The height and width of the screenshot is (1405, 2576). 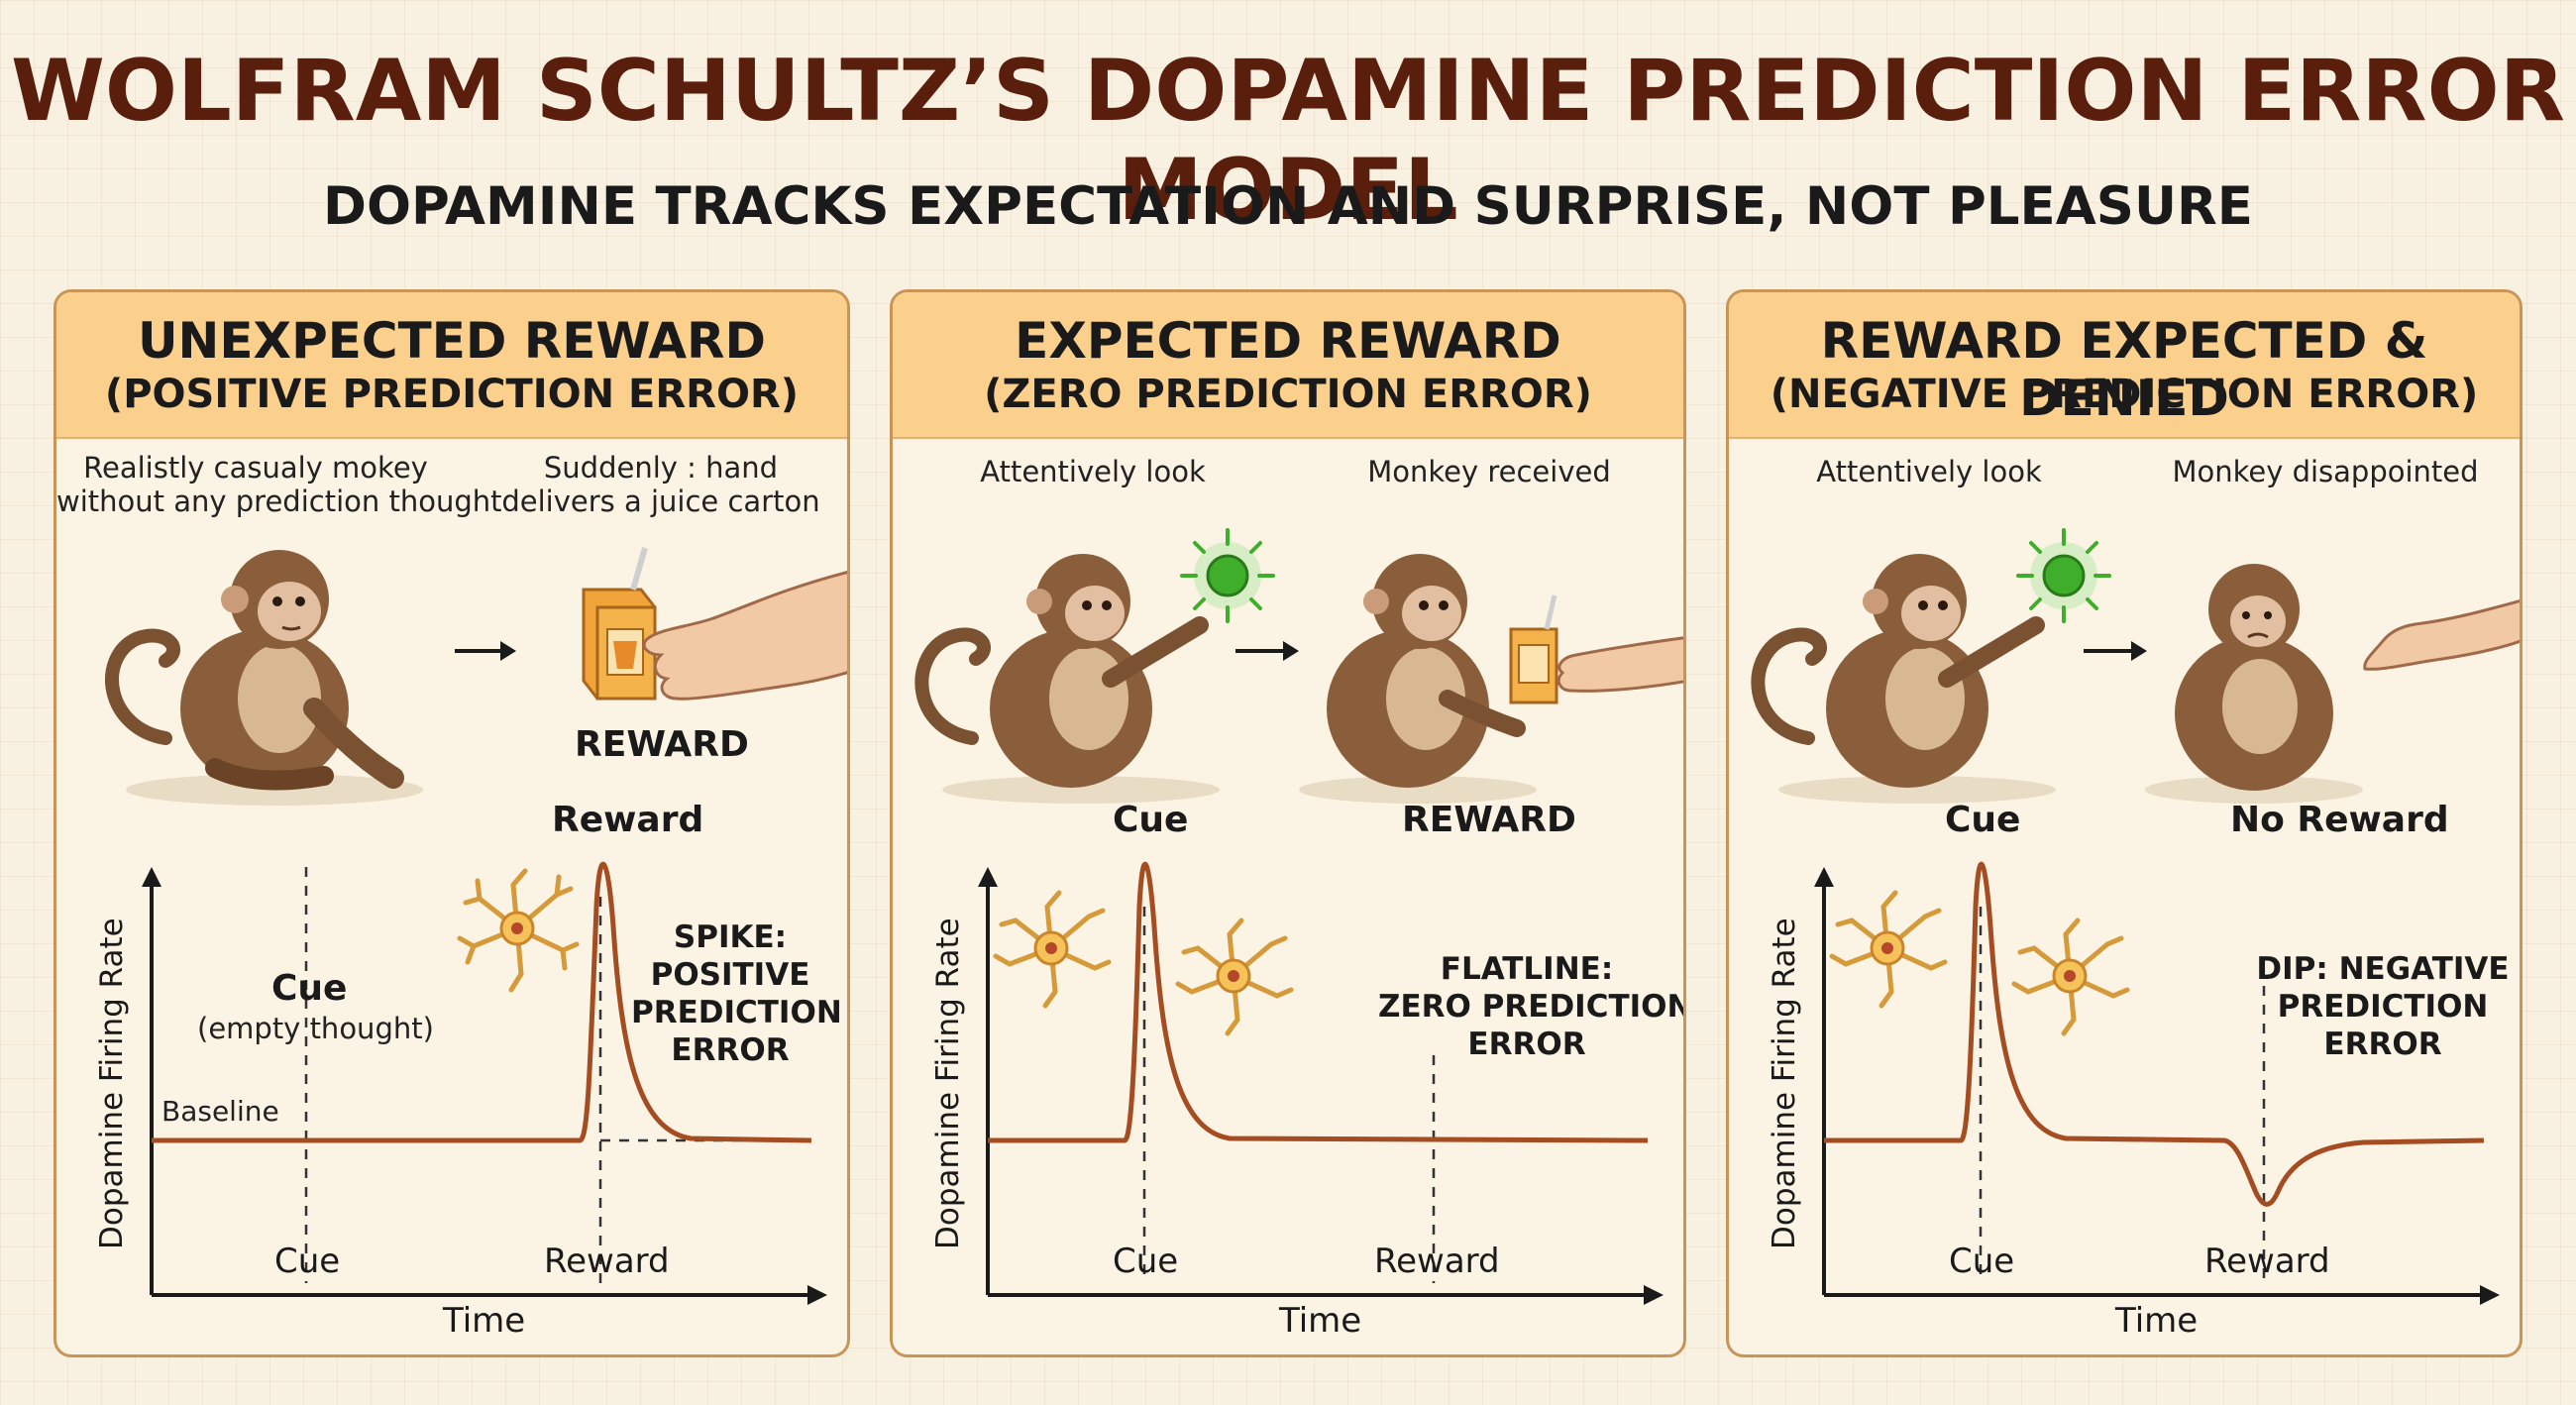 What do you see at coordinates (660, 484) in the screenshot?
I see `caption-right: Suddenly : hand delivers a juice carton` at bounding box center [660, 484].